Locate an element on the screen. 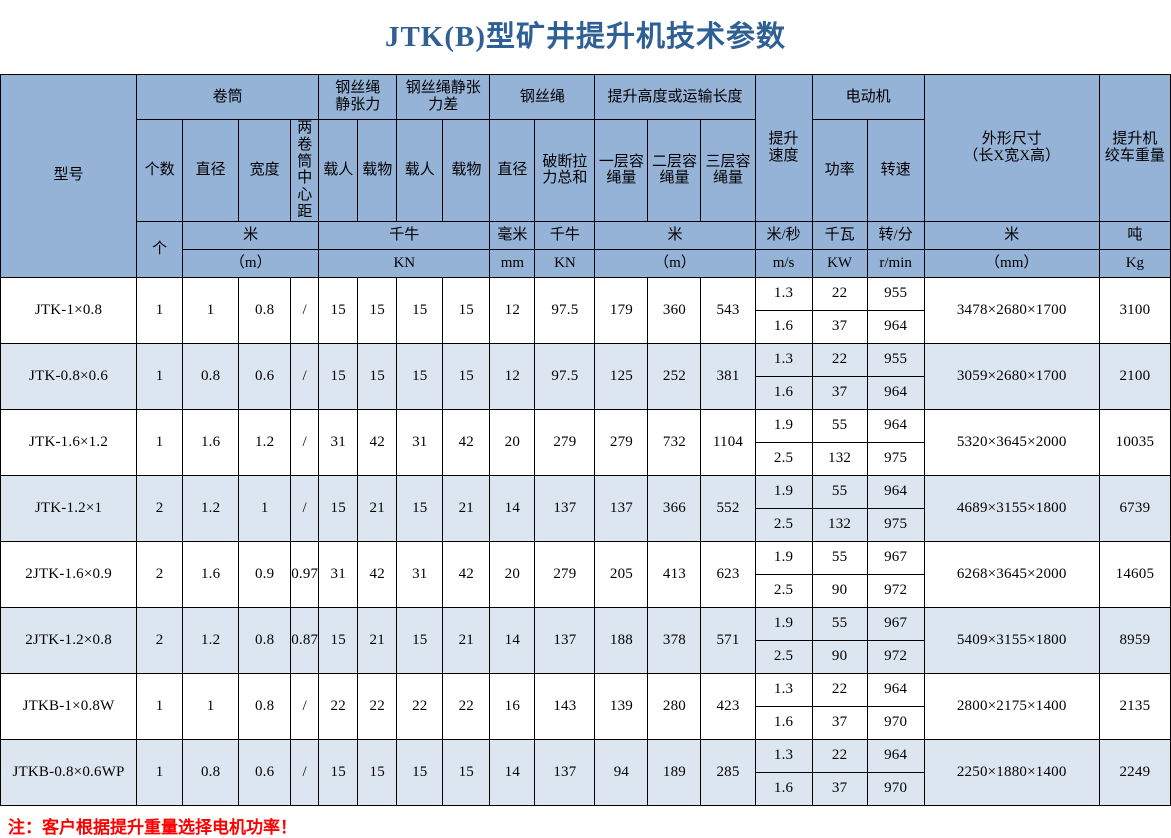  cell-motor-rpm: 972 is located at coordinates (895, 656).